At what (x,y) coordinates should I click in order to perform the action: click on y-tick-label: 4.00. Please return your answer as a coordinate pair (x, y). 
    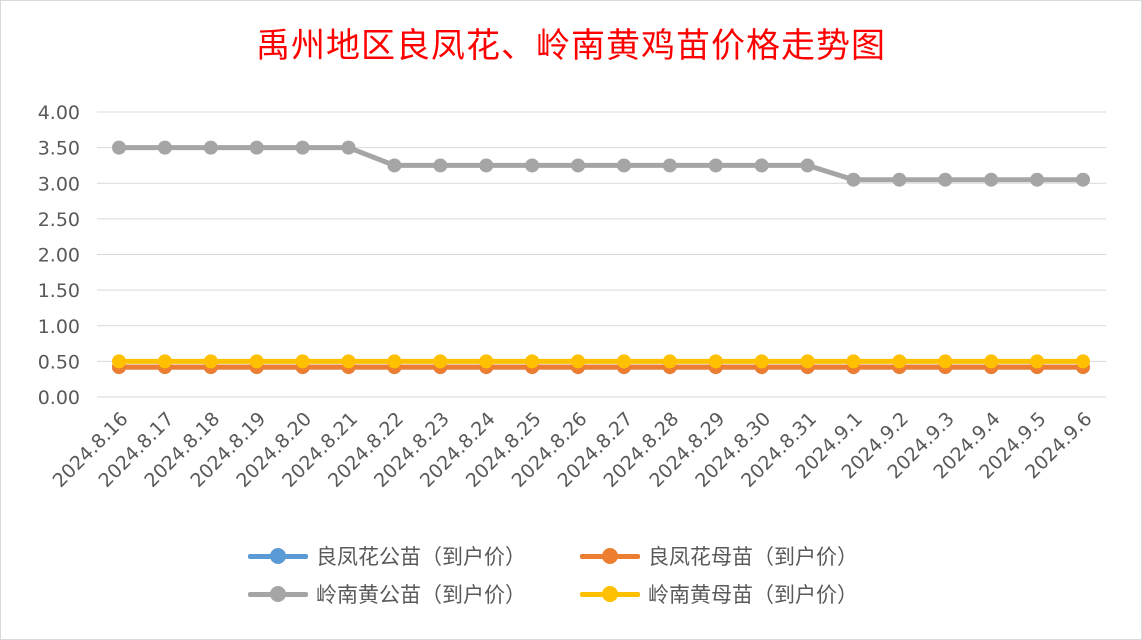
    Looking at the image, I should click on (59, 113).